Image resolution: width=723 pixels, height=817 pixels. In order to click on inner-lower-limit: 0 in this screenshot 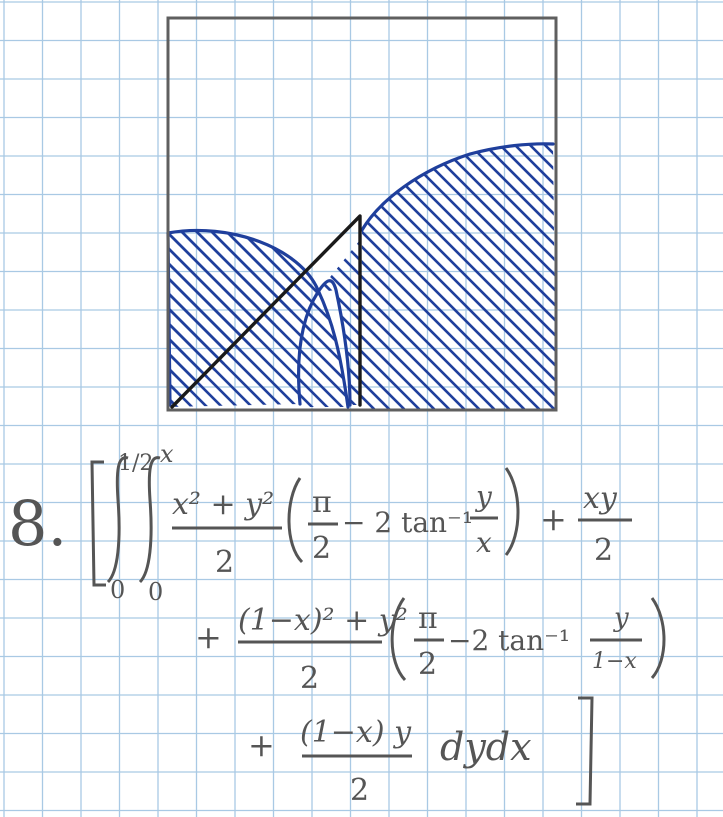, I will do `click(155, 592)`.